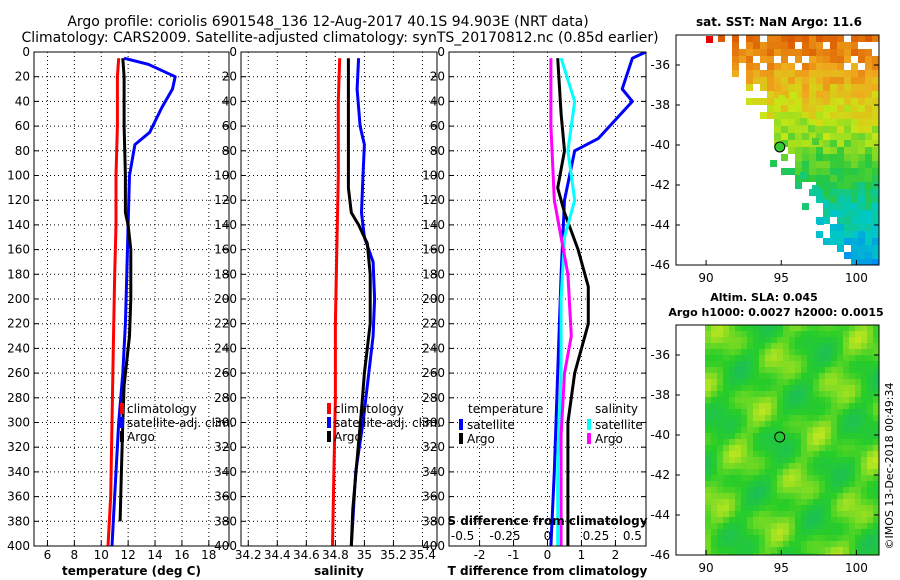 Image resolution: width=900 pixels, height=580 pixels. Describe the element at coordinates (233, 52) in the screenshot. I see `depth-tick-label: 0` at that location.